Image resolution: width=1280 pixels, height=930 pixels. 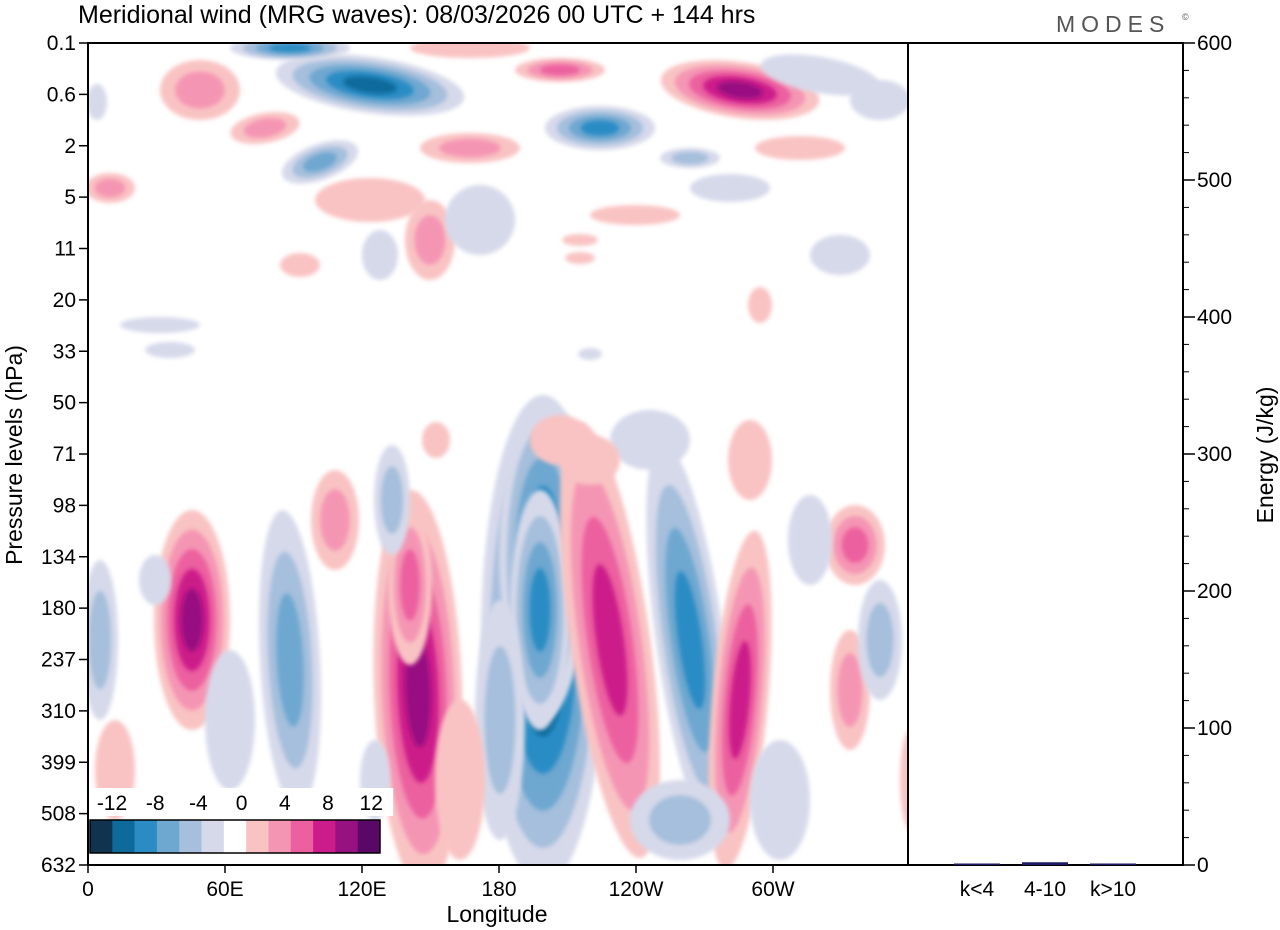 I want to click on energy-y-axis: 0 100 200 300 400 500 600, so click(x=1207, y=454).